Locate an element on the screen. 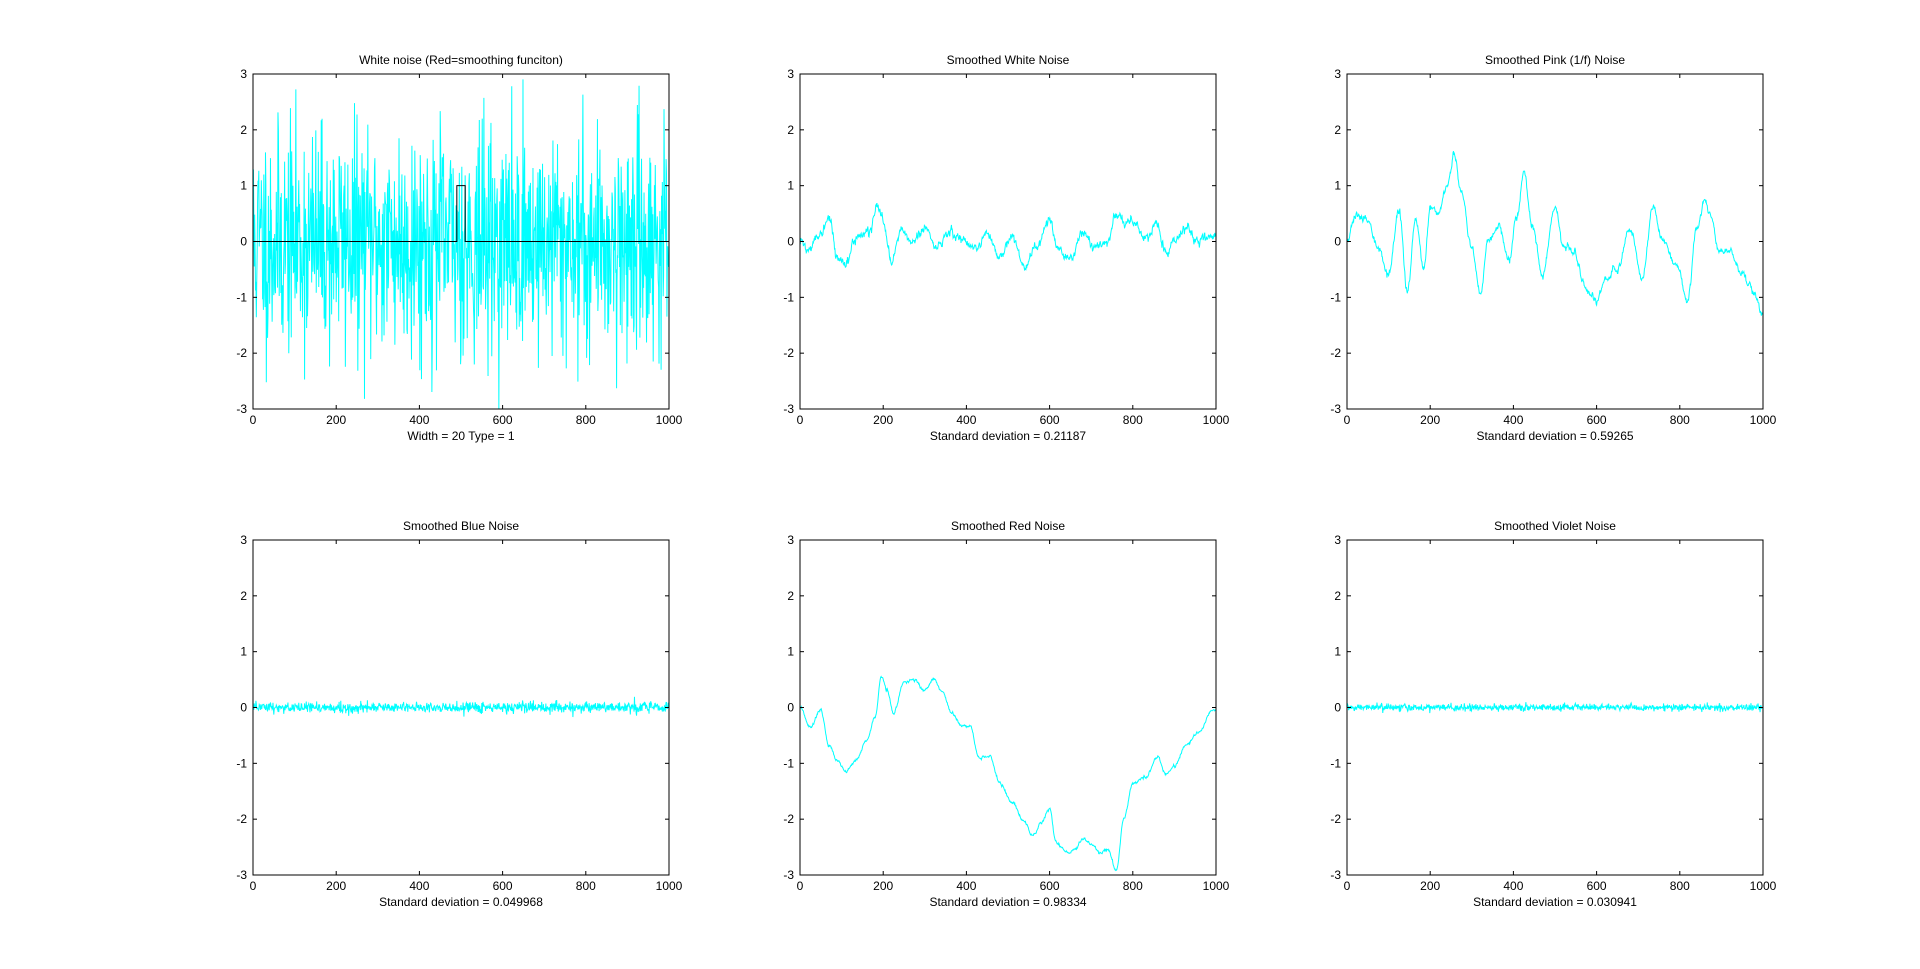  subplot-xlabel: Standard deviation = 0.21187 is located at coordinates (1008, 436).